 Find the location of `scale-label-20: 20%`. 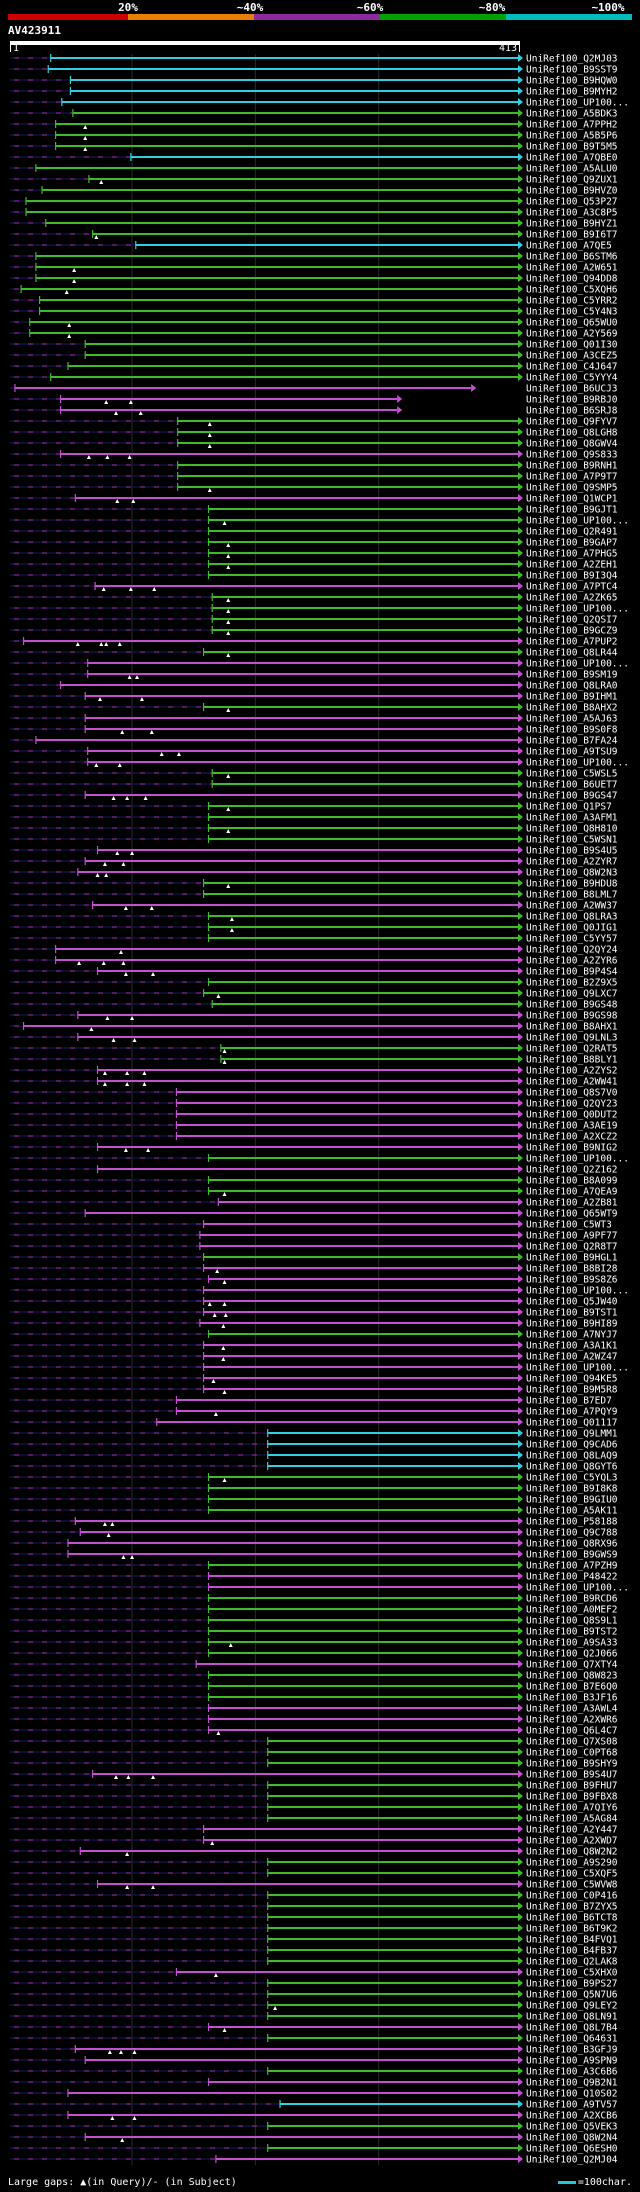

scale-label-20: 20% is located at coordinates (128, 7).